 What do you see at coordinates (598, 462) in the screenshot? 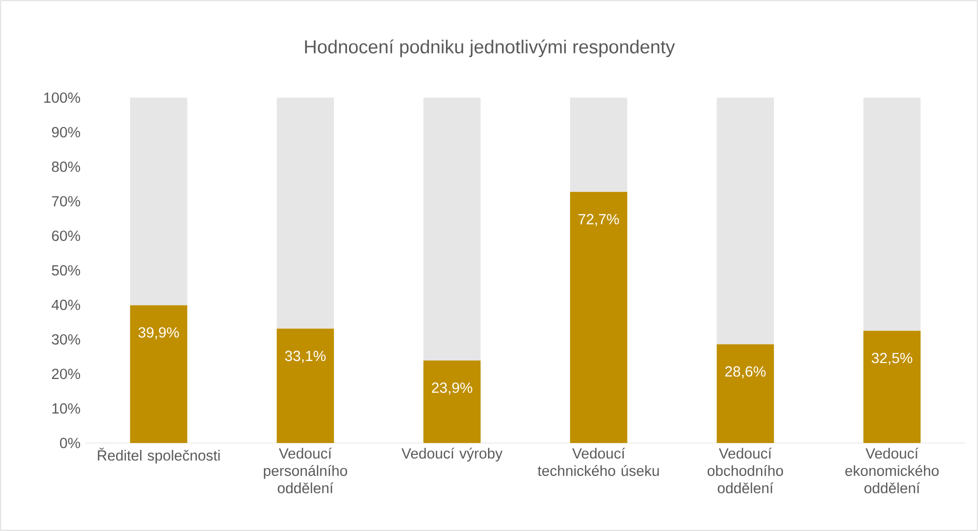
I see `x-tick-label: Vedoucí technického úseku` at bounding box center [598, 462].